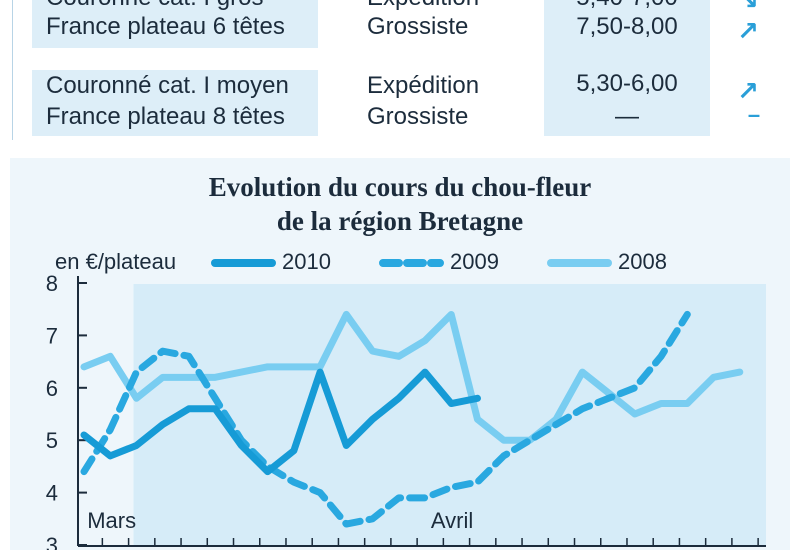 The height and width of the screenshot is (550, 800). What do you see at coordinates (52, 541) in the screenshot?
I see `y-tick-label: 3` at bounding box center [52, 541].